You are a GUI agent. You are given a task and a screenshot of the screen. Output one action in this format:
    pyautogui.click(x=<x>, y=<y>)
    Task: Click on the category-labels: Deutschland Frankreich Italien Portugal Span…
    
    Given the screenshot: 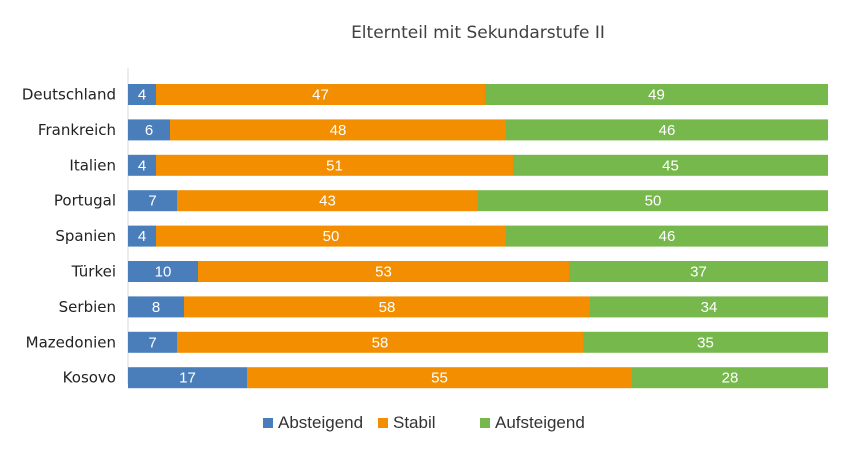 What is the action you would take?
    pyautogui.click(x=69, y=236)
    